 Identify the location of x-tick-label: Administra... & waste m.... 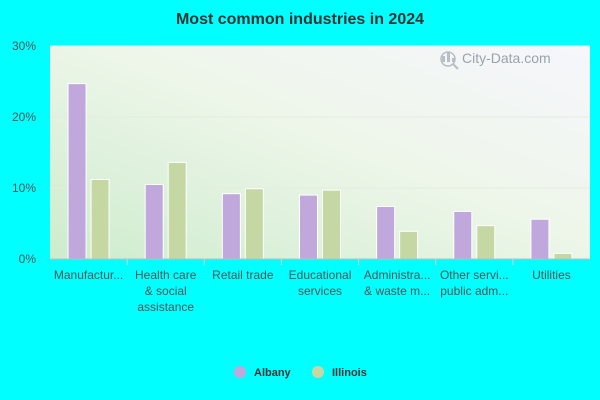
(397, 283).